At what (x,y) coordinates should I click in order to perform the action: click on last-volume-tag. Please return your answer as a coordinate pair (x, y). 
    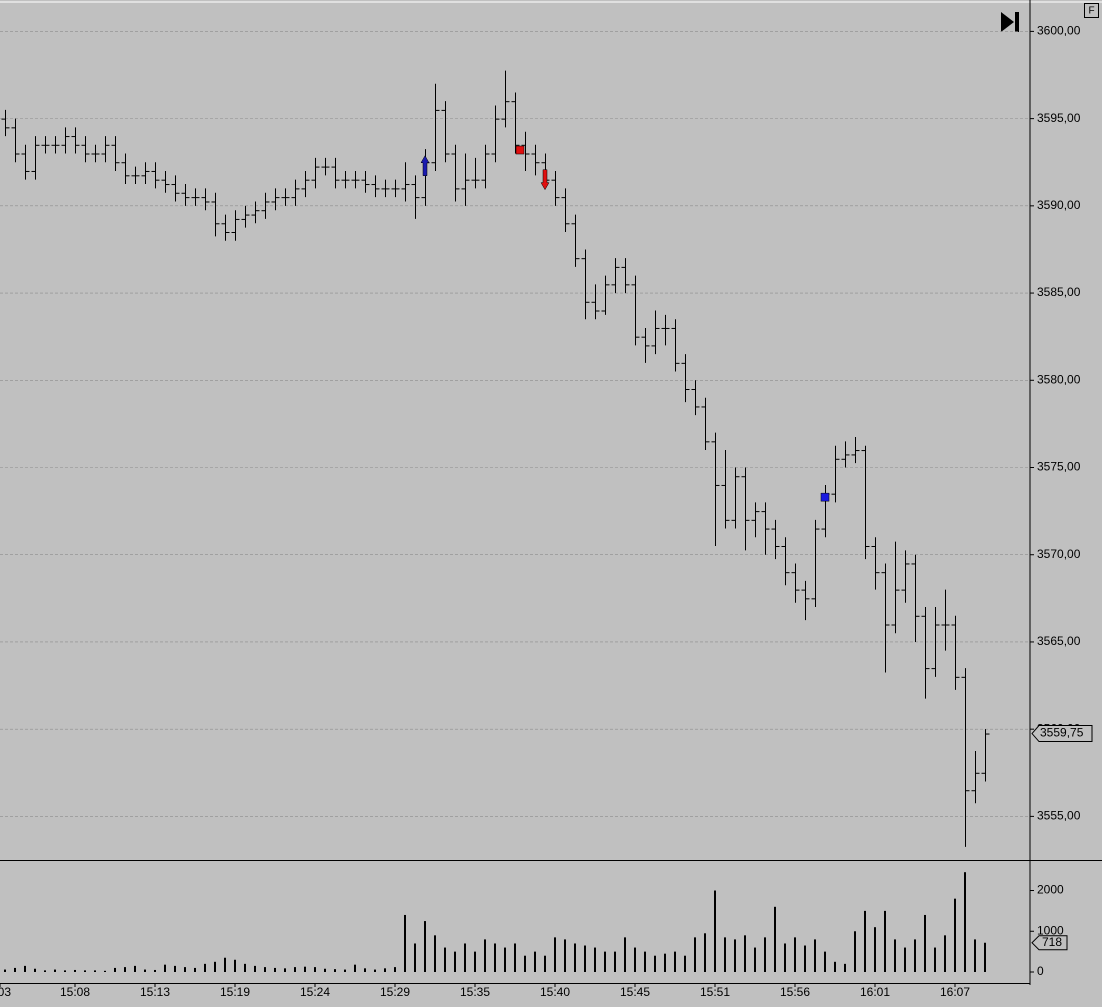
    Looking at the image, I should click on (1049, 943).